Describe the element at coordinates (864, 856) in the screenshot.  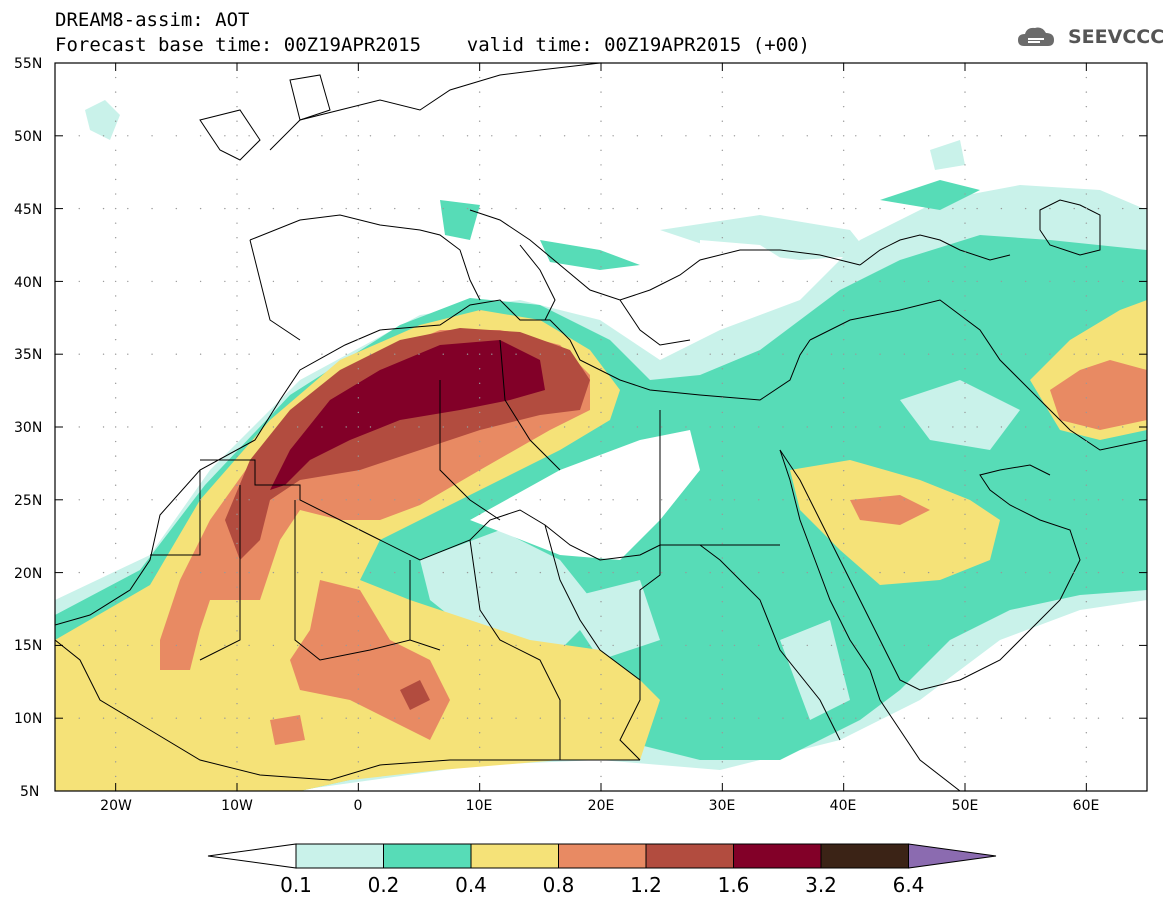
I see `colorbar-swatch` at that location.